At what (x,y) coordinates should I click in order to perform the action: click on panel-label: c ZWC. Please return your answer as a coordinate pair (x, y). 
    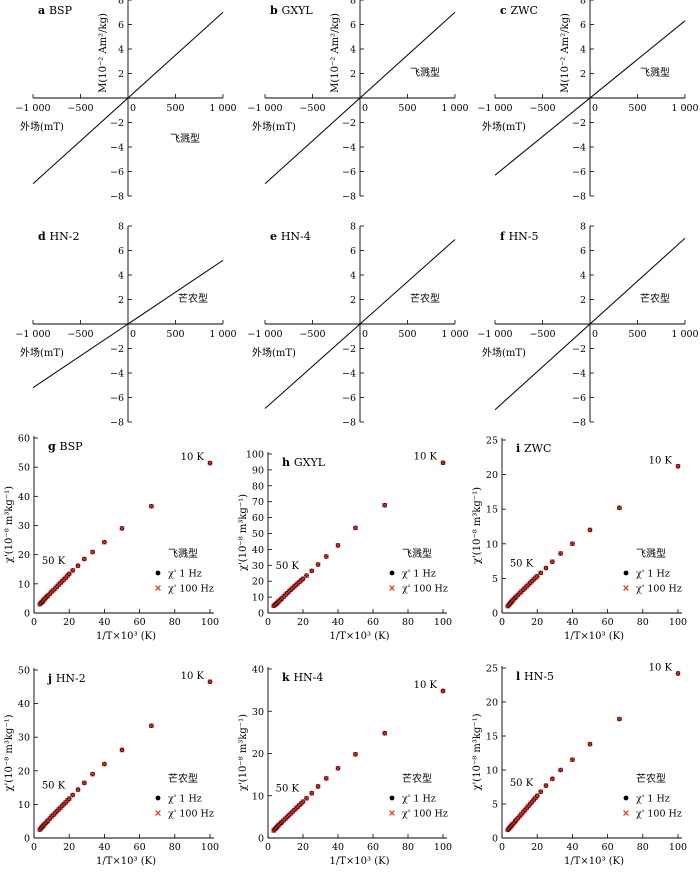
    Looking at the image, I should click on (519, 10).